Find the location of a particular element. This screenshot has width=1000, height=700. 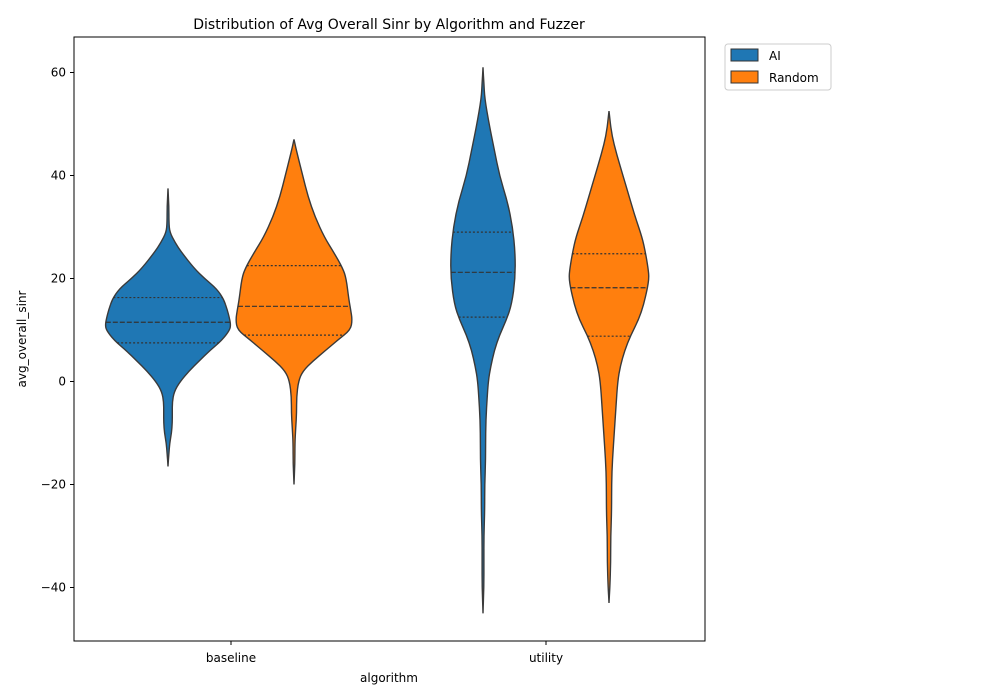

x-axis: baseline utility is located at coordinates (384, 653).